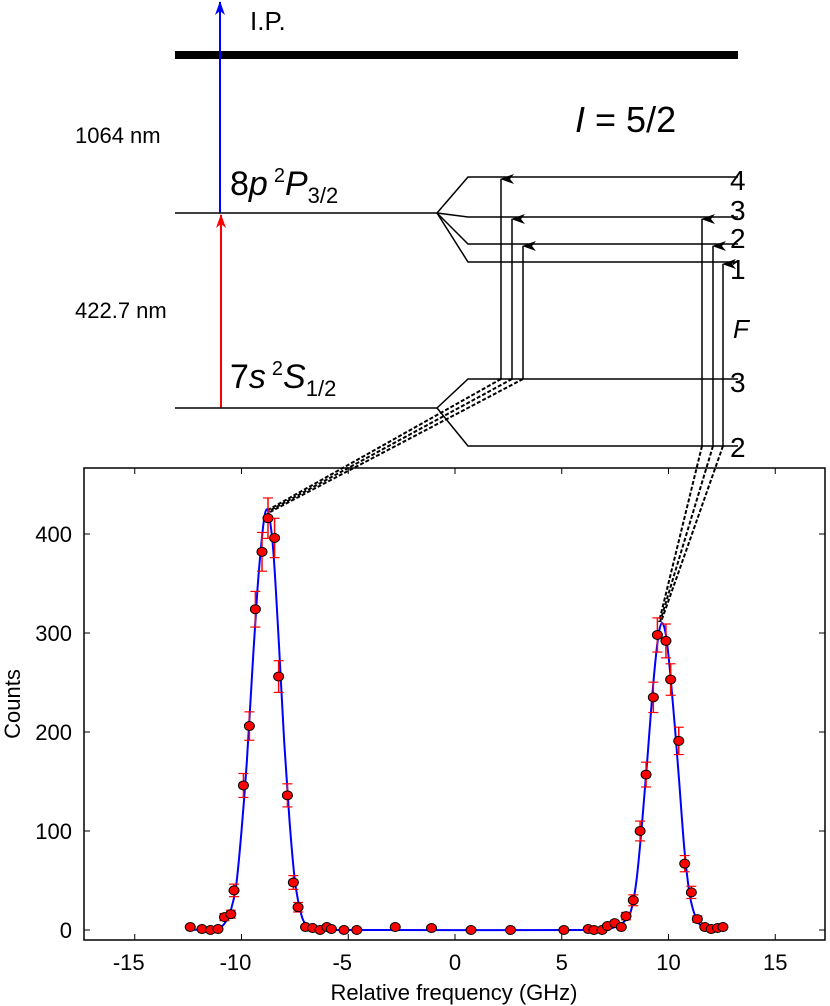  I want to click on upper-F1-level, so click(587, 237).